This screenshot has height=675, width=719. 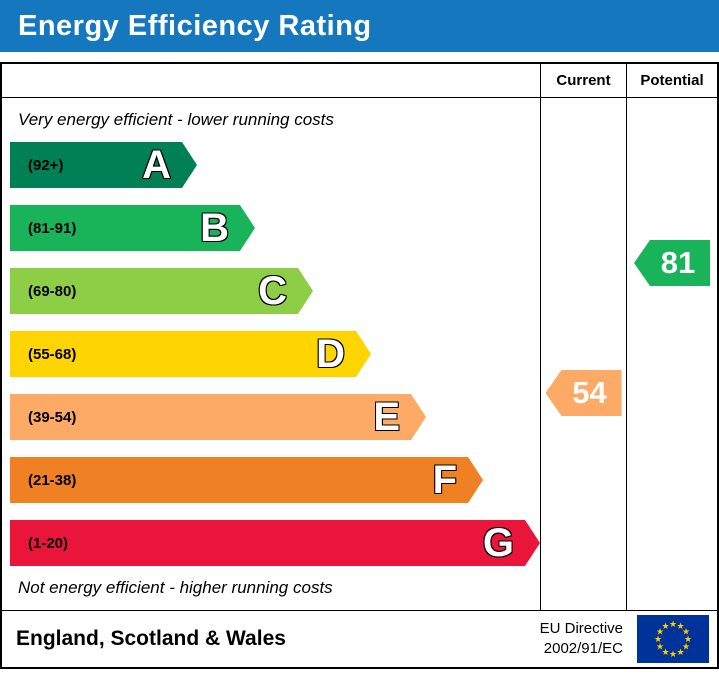 What do you see at coordinates (52, 354) in the screenshot?
I see `band-range-label: (55-68)` at bounding box center [52, 354].